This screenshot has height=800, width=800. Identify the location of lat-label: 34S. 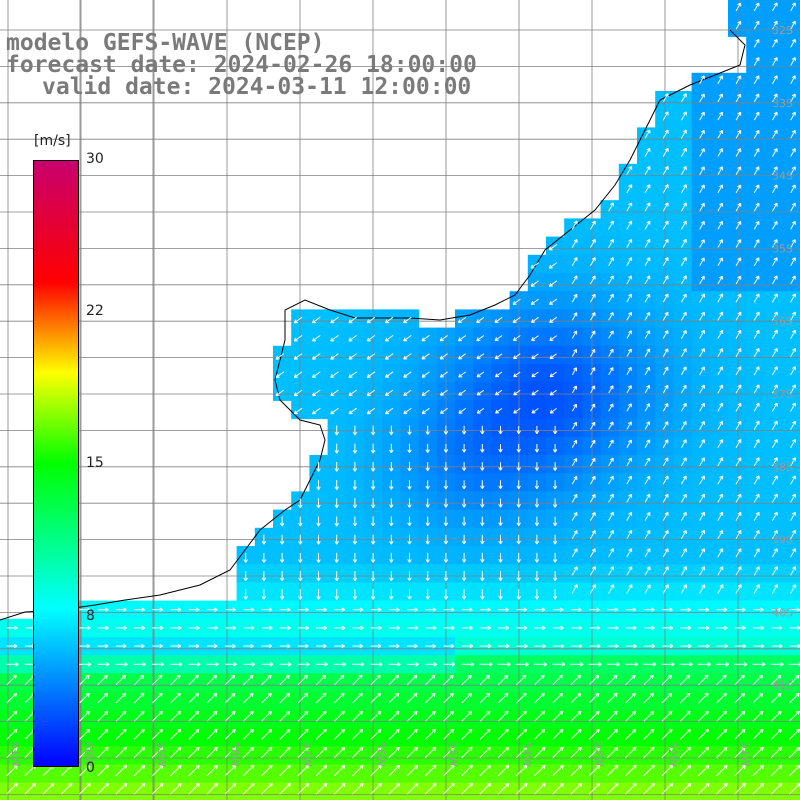
(782, 176).